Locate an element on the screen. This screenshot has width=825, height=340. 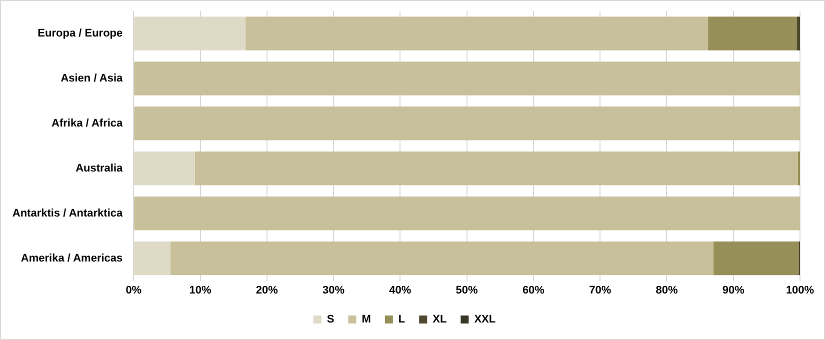
legend-label: XXL is located at coordinates (485, 320).